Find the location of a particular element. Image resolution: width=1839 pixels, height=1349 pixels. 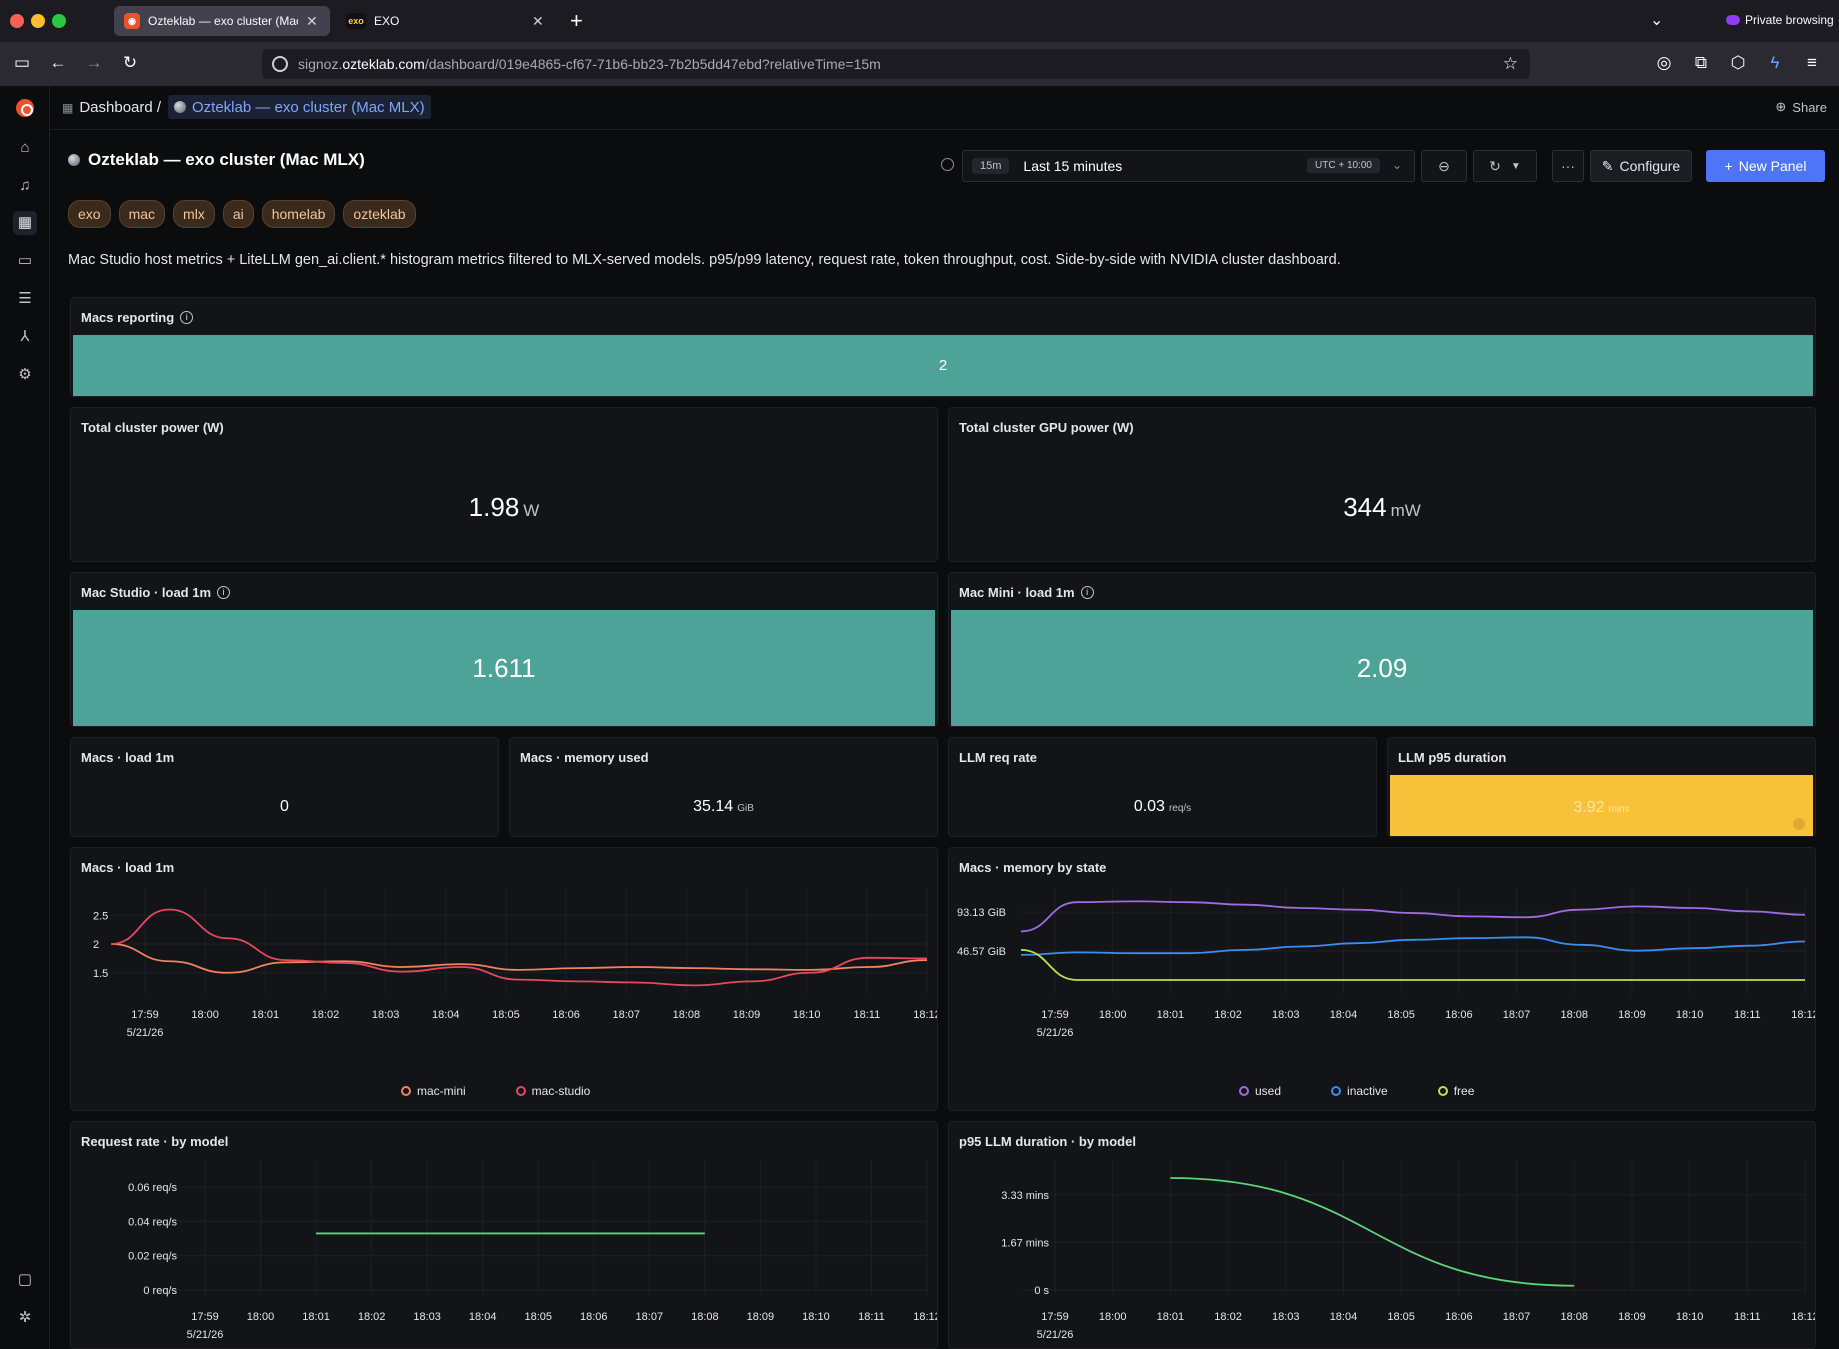

forward-arrow-icon: → is located at coordinates (94, 62).